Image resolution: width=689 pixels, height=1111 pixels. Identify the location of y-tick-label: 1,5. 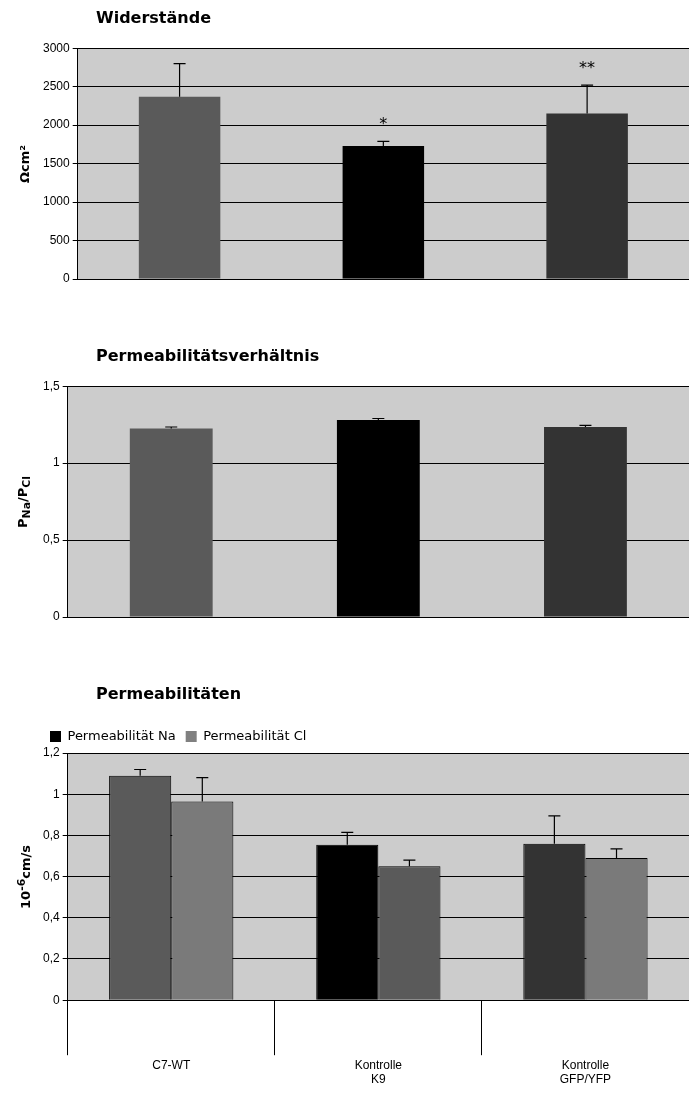
(51, 385).